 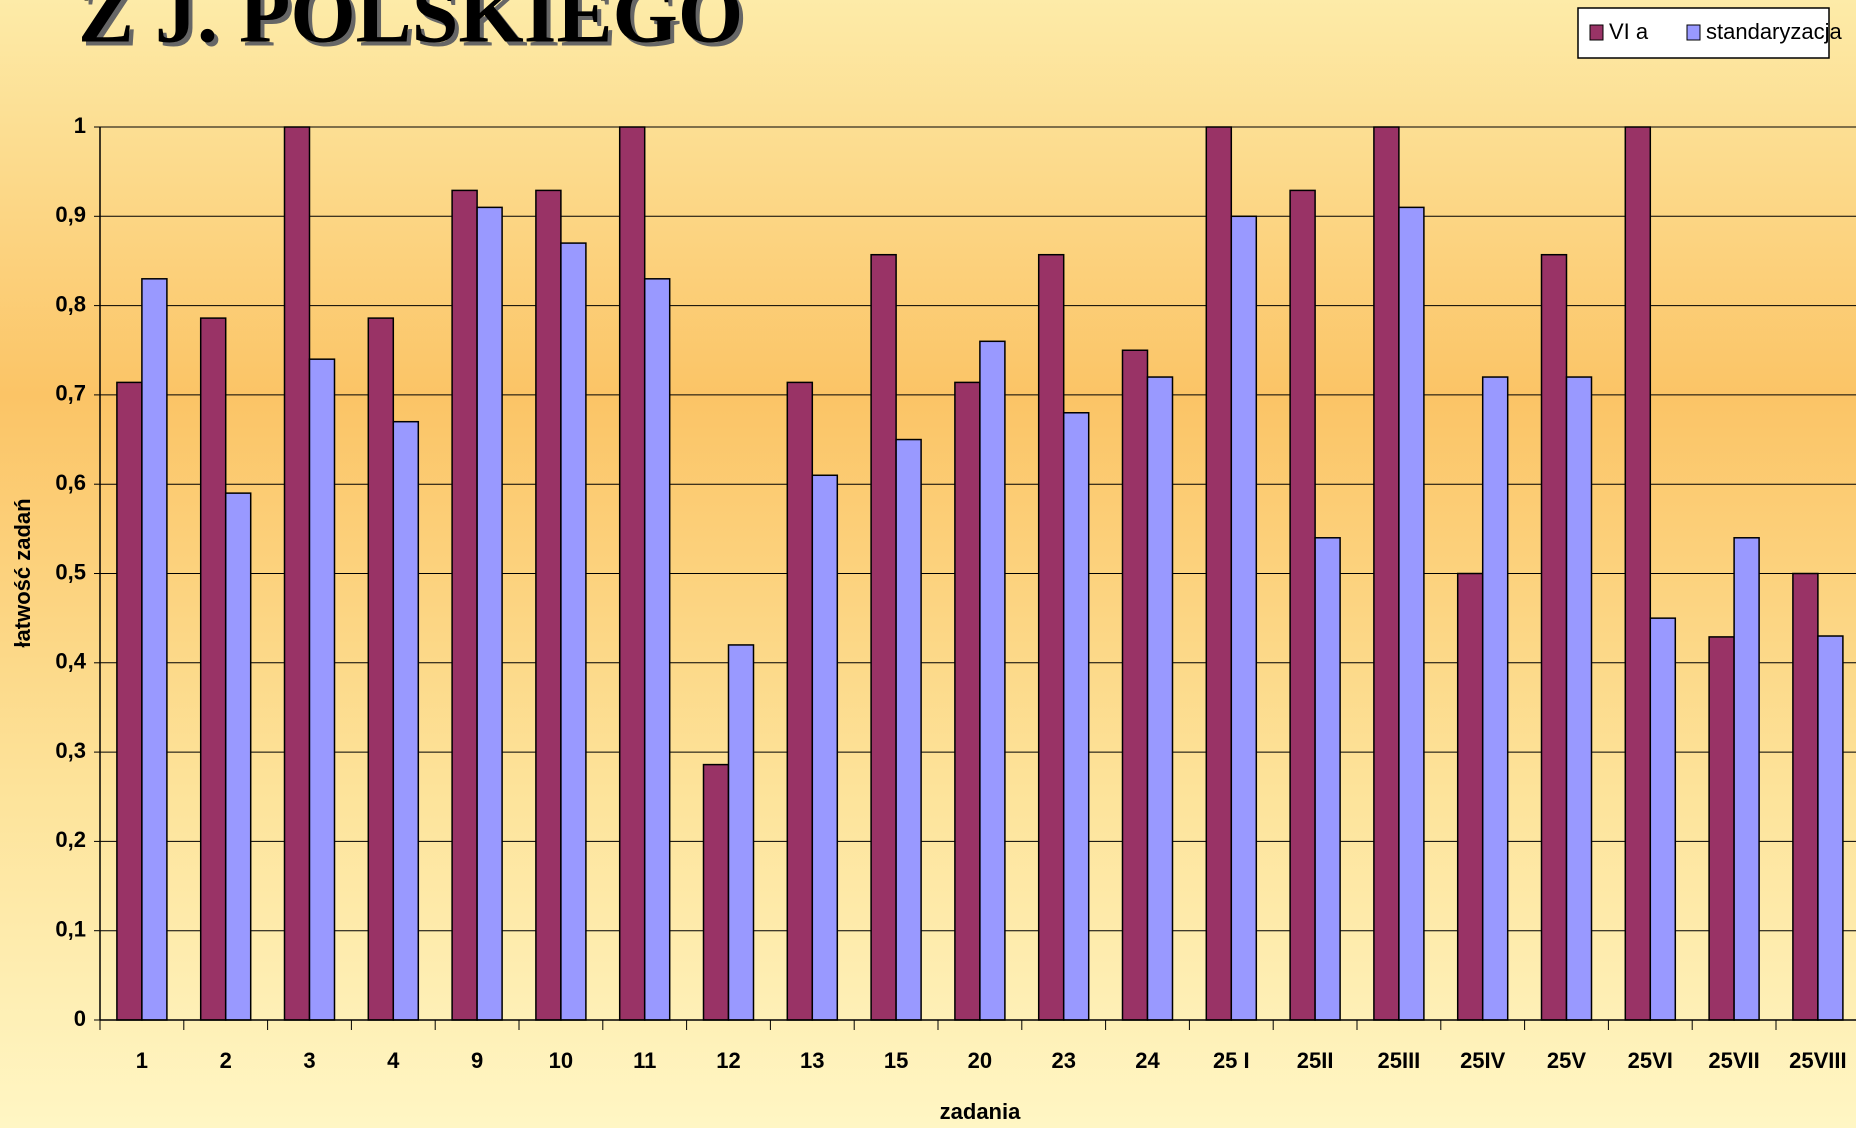 What do you see at coordinates (1774, 31) in the screenshot?
I see `legend-label: standaryzacja` at bounding box center [1774, 31].